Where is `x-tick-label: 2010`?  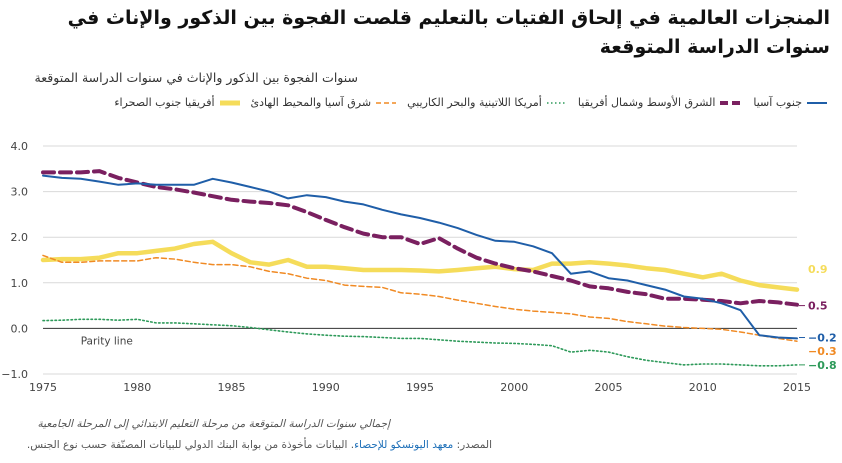 x-tick-label: 2010 is located at coordinates (703, 387).